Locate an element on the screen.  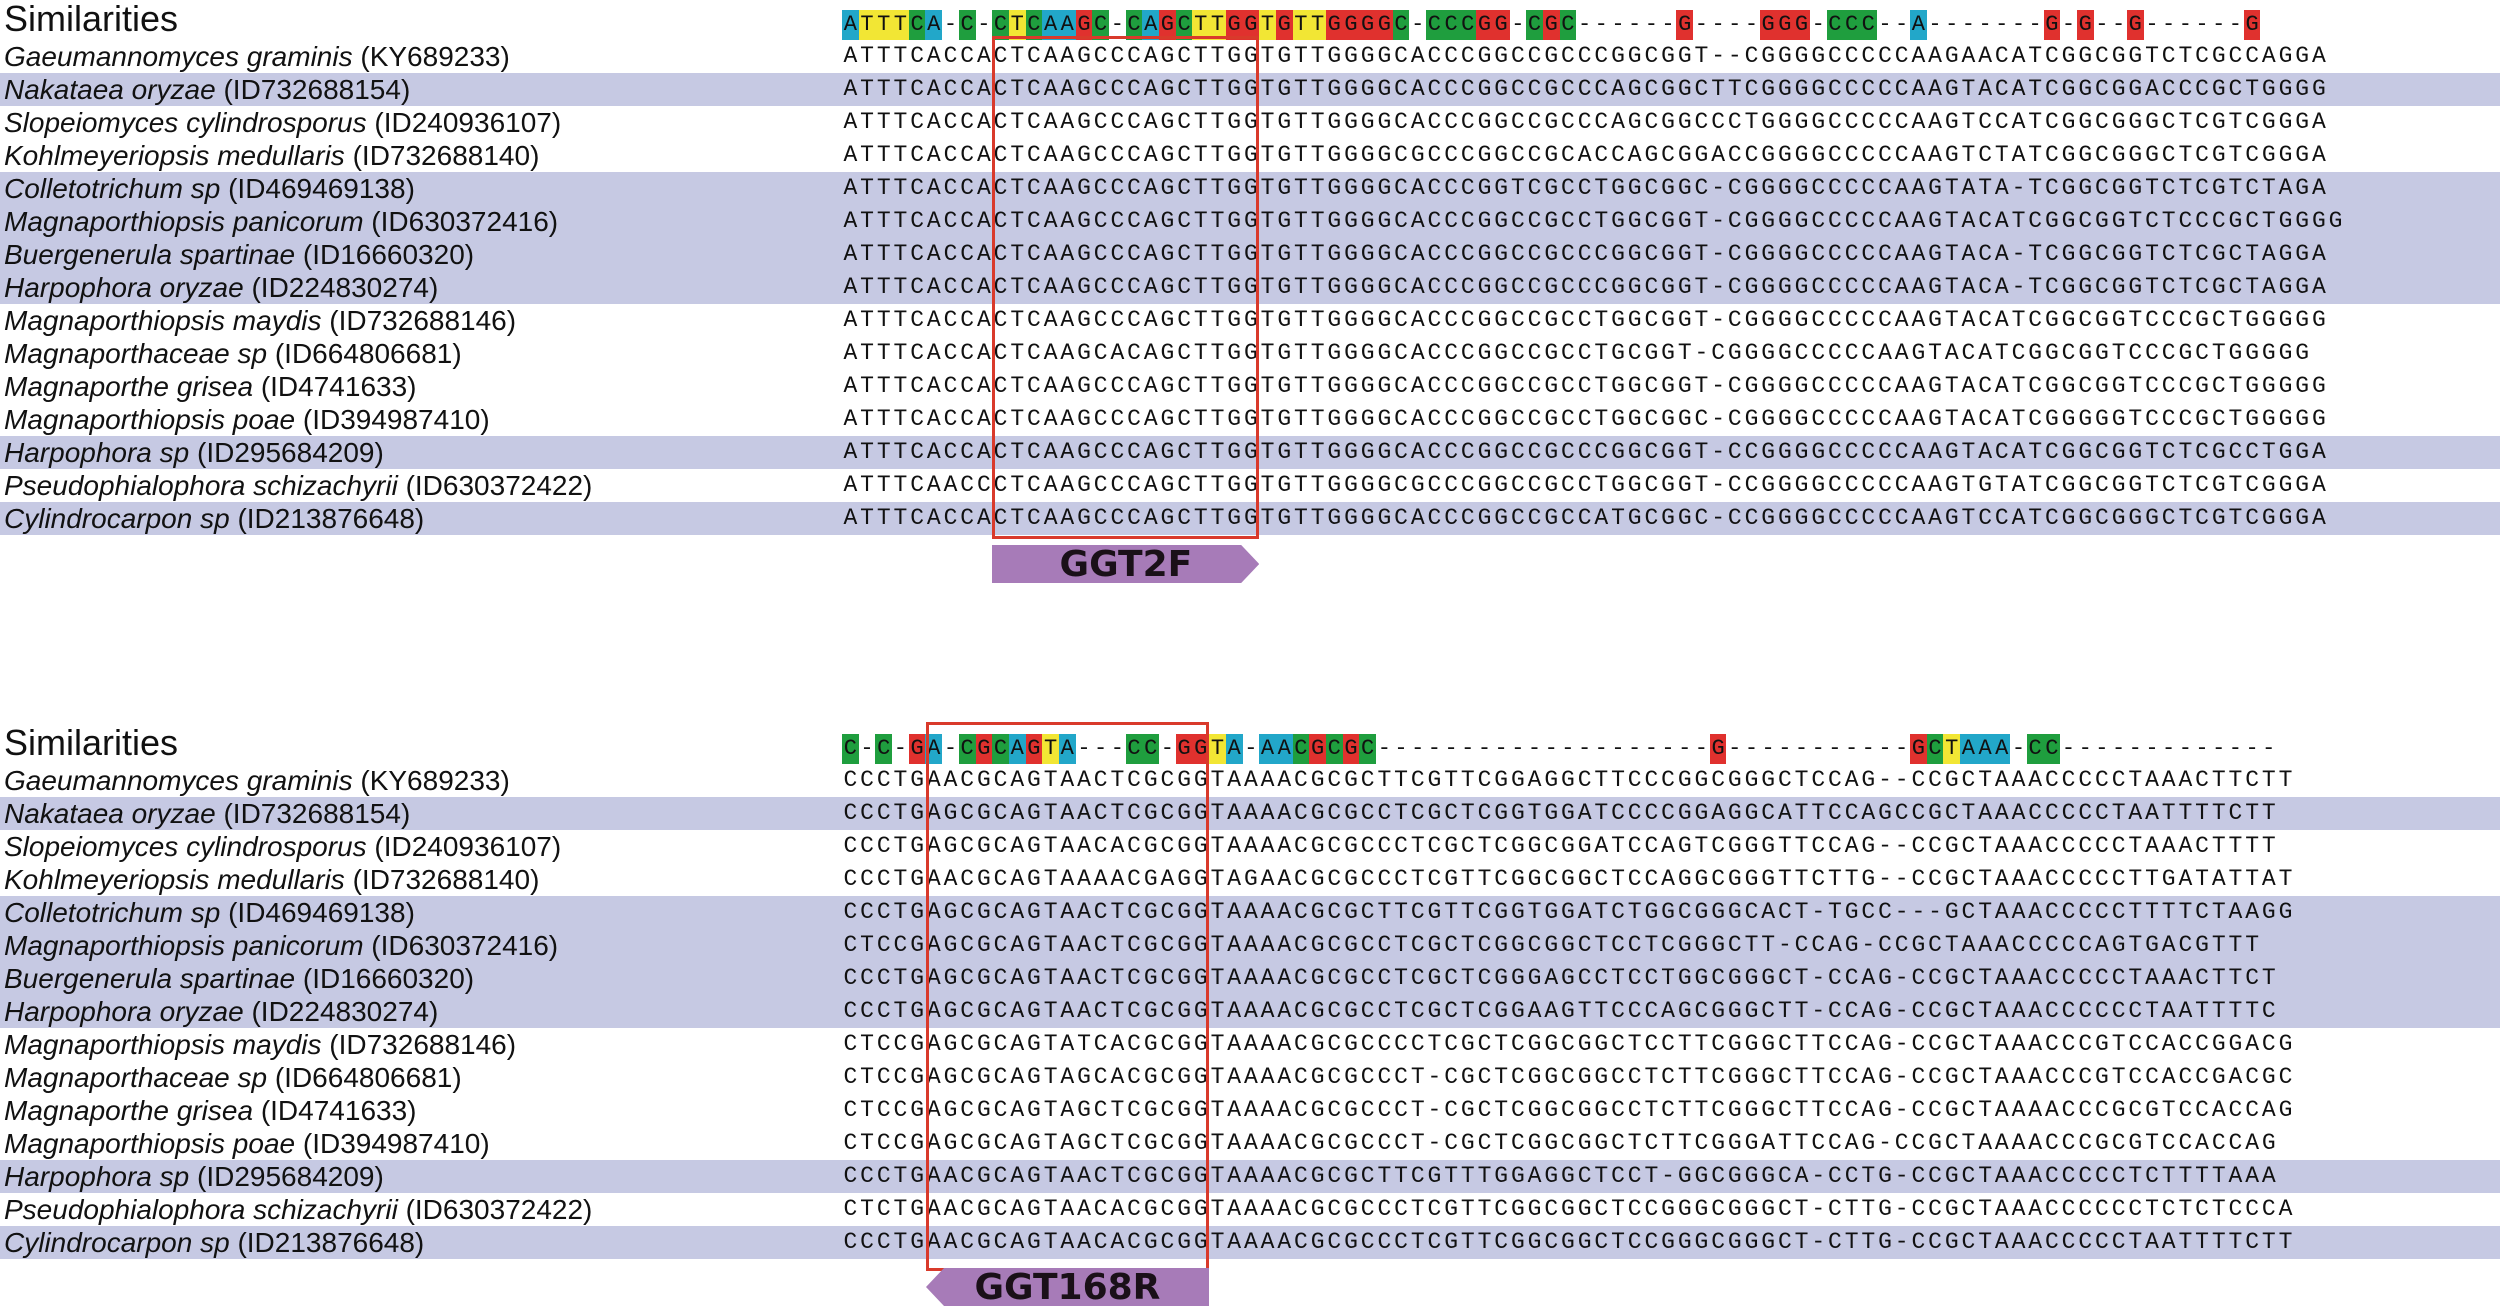
consensus-base: - is located at coordinates (2169, 24).